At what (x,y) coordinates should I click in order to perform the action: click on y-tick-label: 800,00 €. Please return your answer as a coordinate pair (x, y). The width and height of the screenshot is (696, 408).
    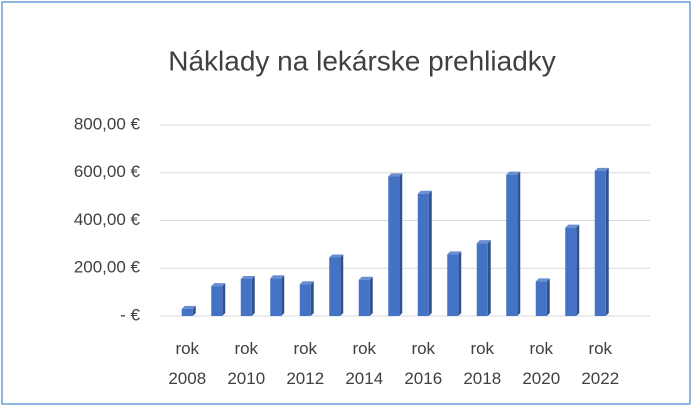
    Looking at the image, I should click on (107, 123).